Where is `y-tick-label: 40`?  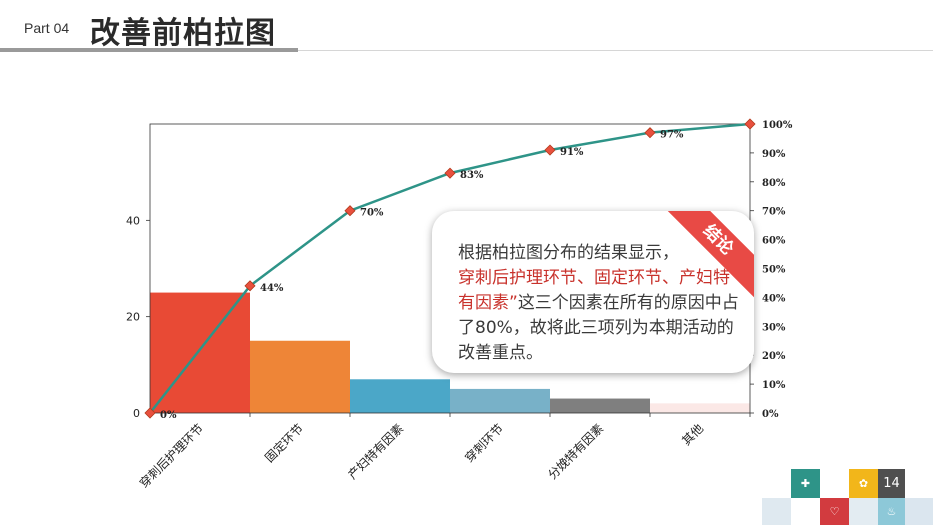
y-tick-label: 40 is located at coordinates (133, 220).